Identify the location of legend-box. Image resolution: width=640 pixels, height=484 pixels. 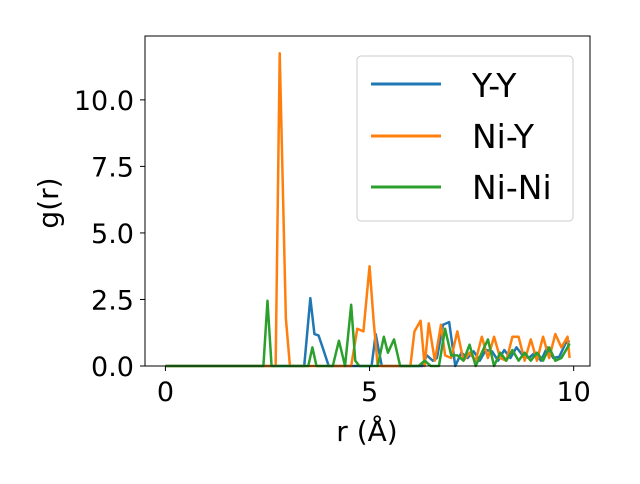
(465, 138).